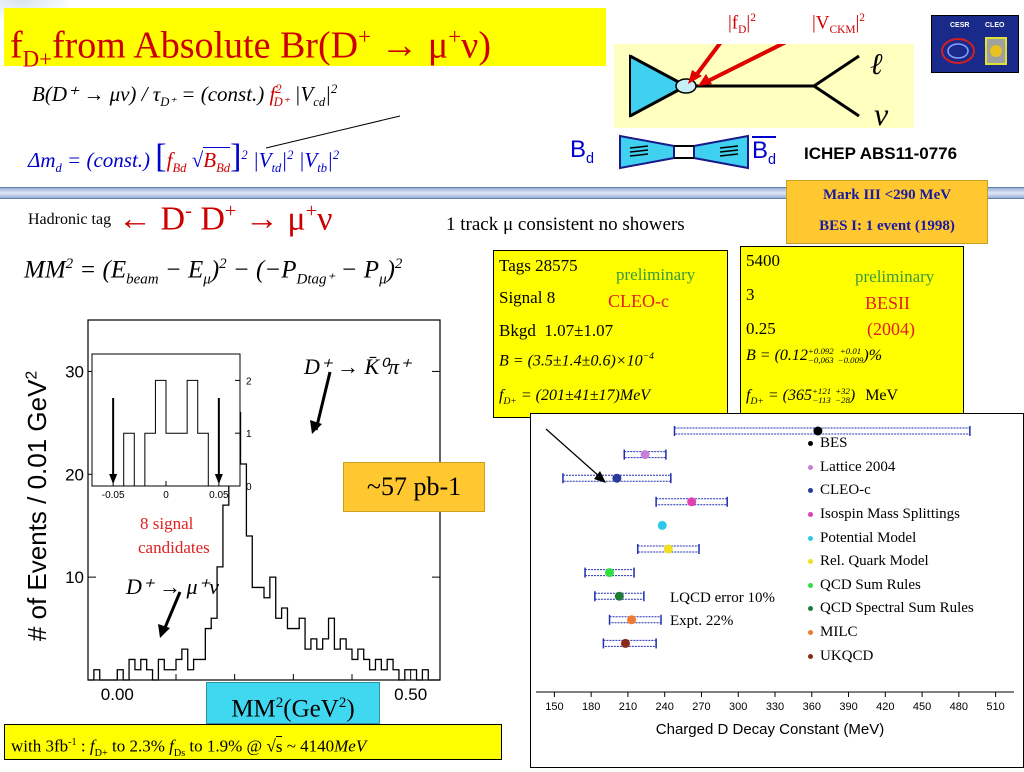 This screenshot has width=1024, height=772. What do you see at coordinates (249, 487) in the screenshot?
I see `inset-y-tick-label: 0` at bounding box center [249, 487].